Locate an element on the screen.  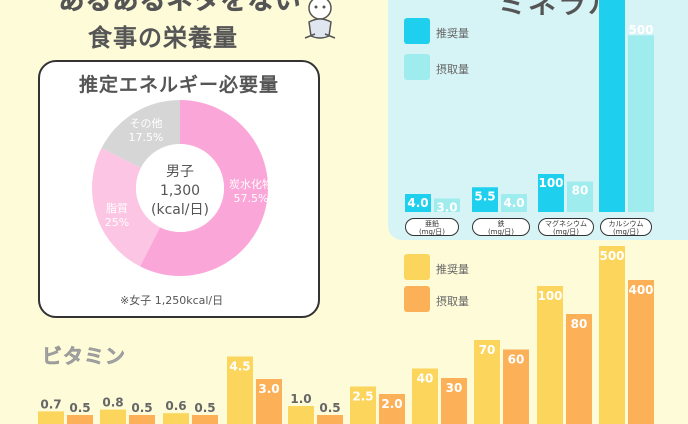
energy-donut-chart is located at coordinates (180, 188).